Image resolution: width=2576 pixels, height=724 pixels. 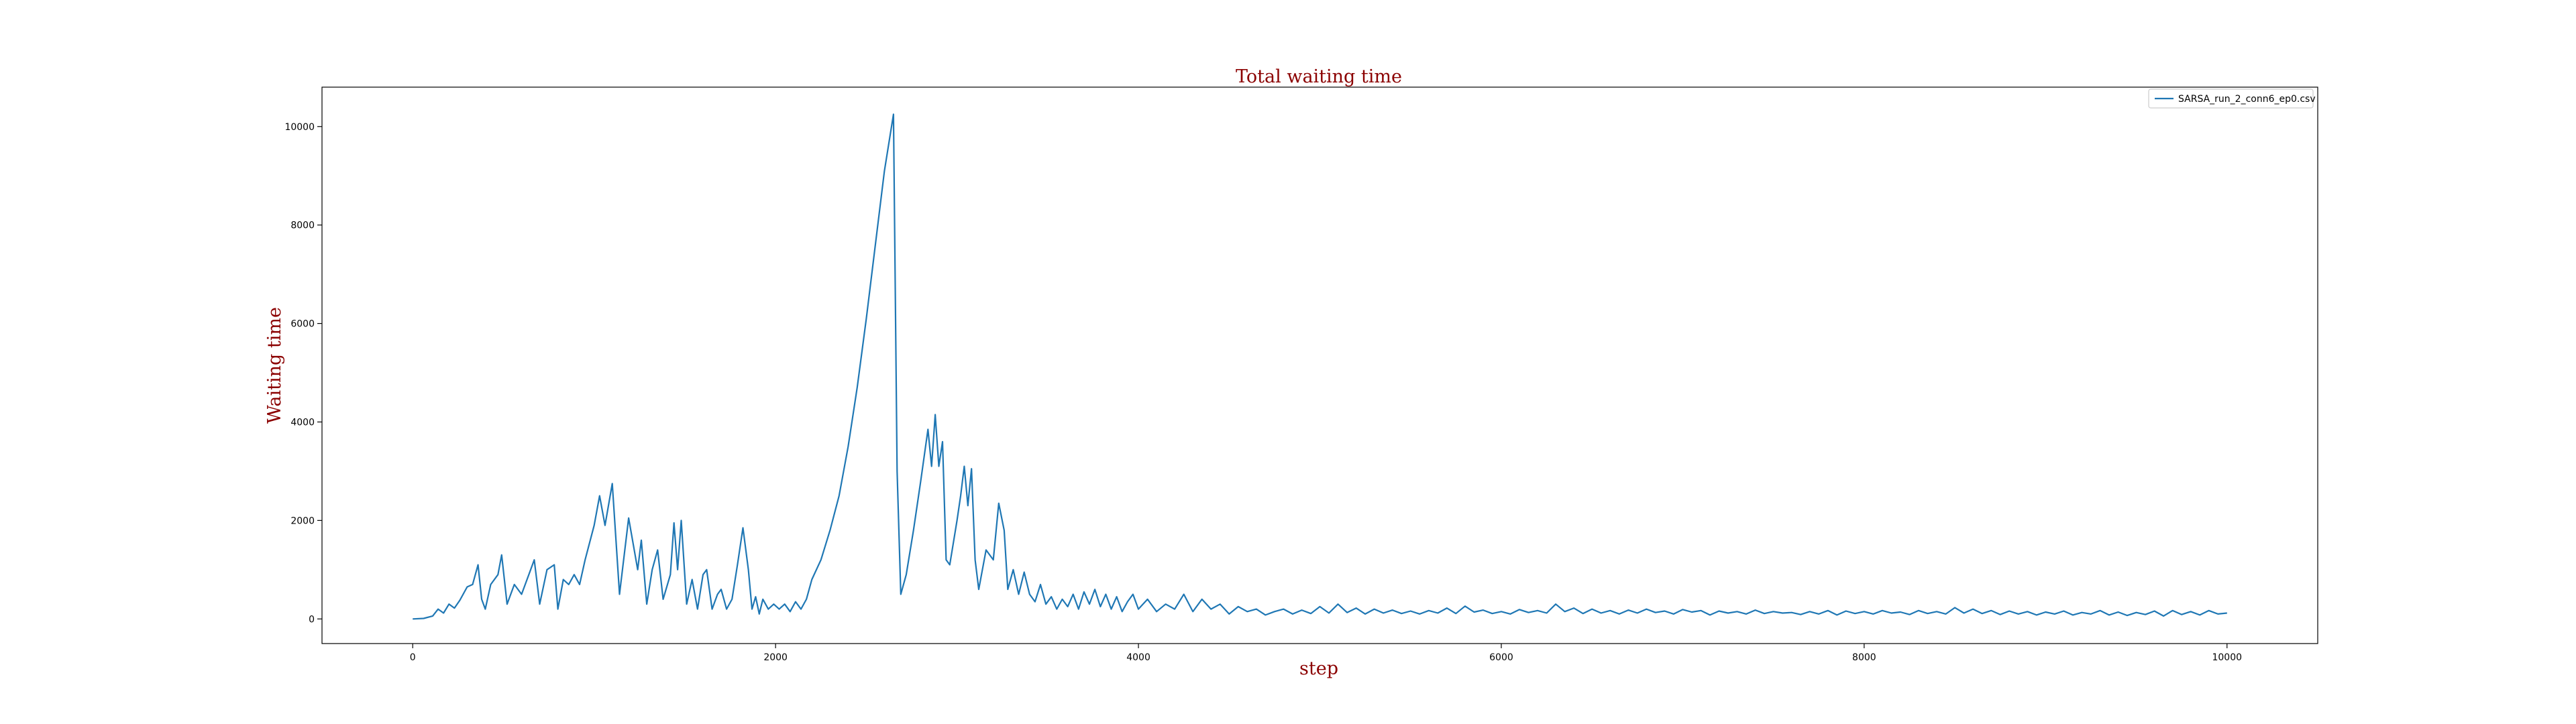 What do you see at coordinates (302, 521) in the screenshot?
I see `y-tick-label-2000: 2000` at bounding box center [302, 521].